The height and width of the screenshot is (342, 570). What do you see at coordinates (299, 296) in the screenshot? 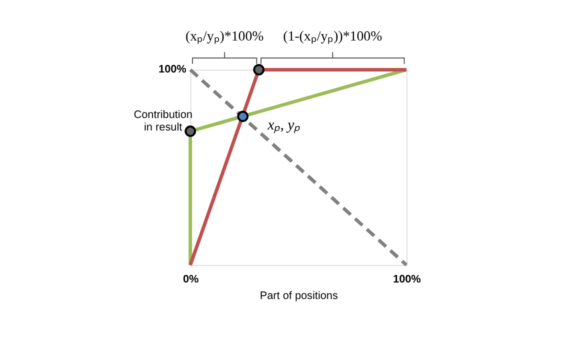
I see `x-axis-title: Part of positions` at bounding box center [299, 296].